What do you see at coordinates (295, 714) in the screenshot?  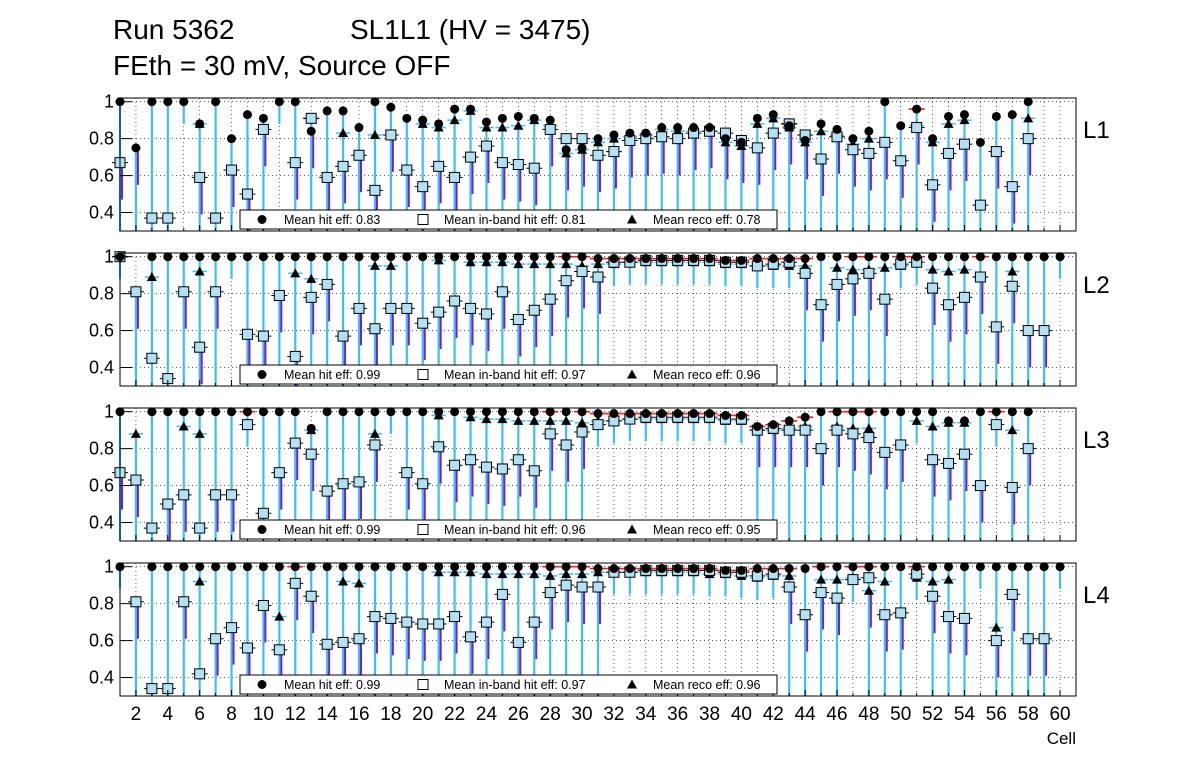 I see `x-tick-label: 12` at bounding box center [295, 714].